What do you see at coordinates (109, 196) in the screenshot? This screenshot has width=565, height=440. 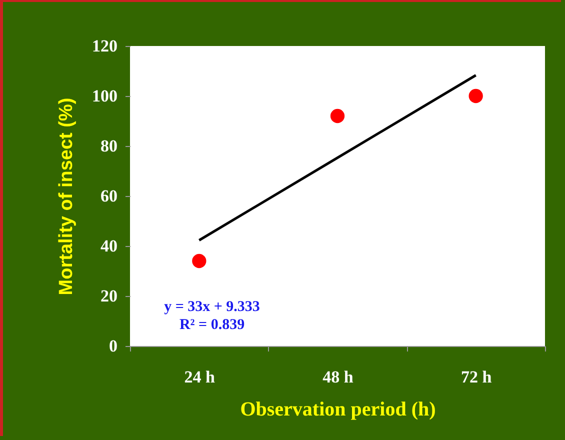 I see `y-tick-label: 60` at bounding box center [109, 196].